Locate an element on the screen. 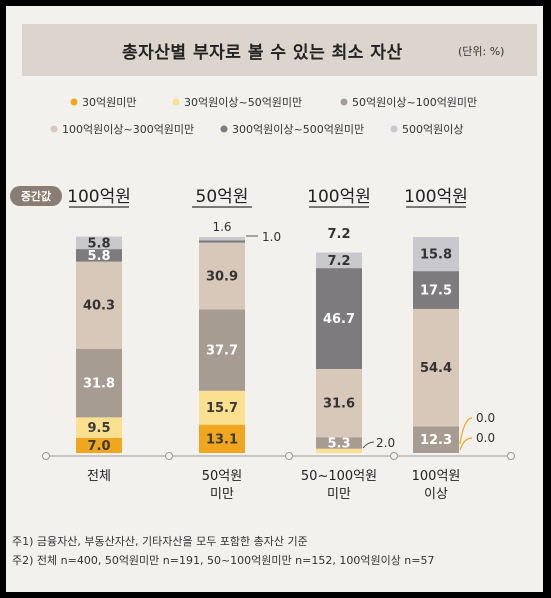 The width and height of the screenshot is (551, 598). bar-4-label-2: 0.0 is located at coordinates (485, 418).